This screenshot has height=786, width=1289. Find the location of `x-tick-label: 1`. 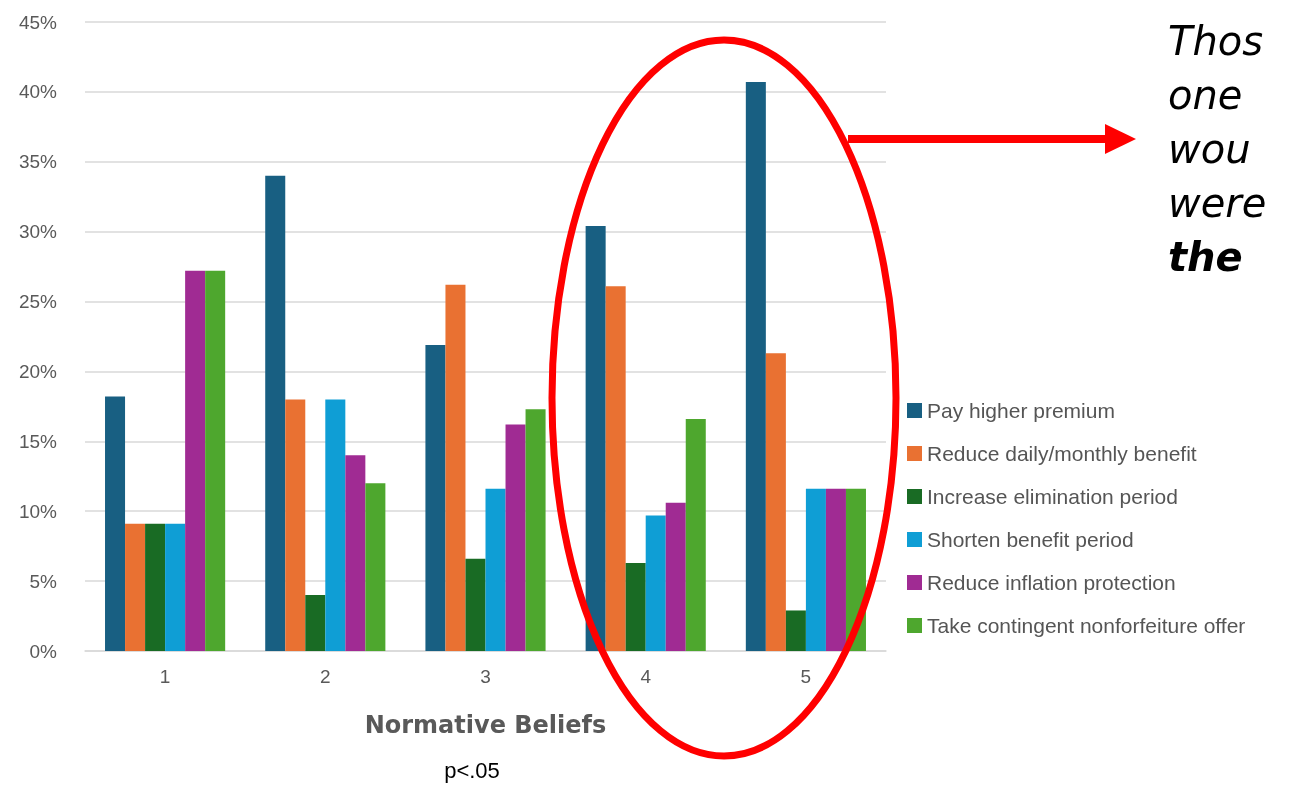

x-tick-label: 1 is located at coordinates (165, 676).